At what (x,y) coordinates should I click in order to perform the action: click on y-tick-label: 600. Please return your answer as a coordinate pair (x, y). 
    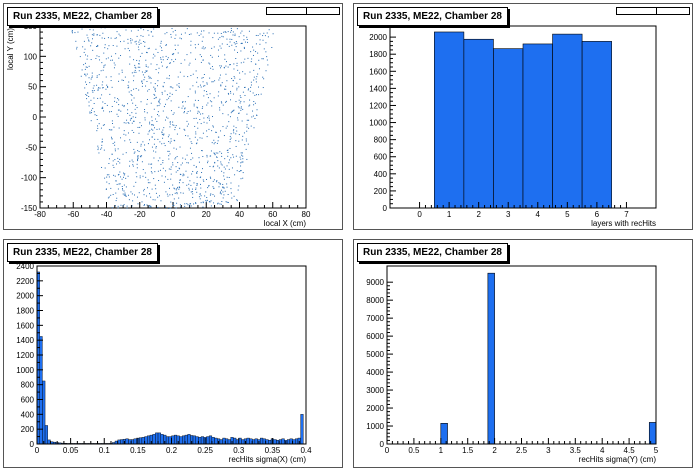
    Looking at the image, I should click on (28, 400).